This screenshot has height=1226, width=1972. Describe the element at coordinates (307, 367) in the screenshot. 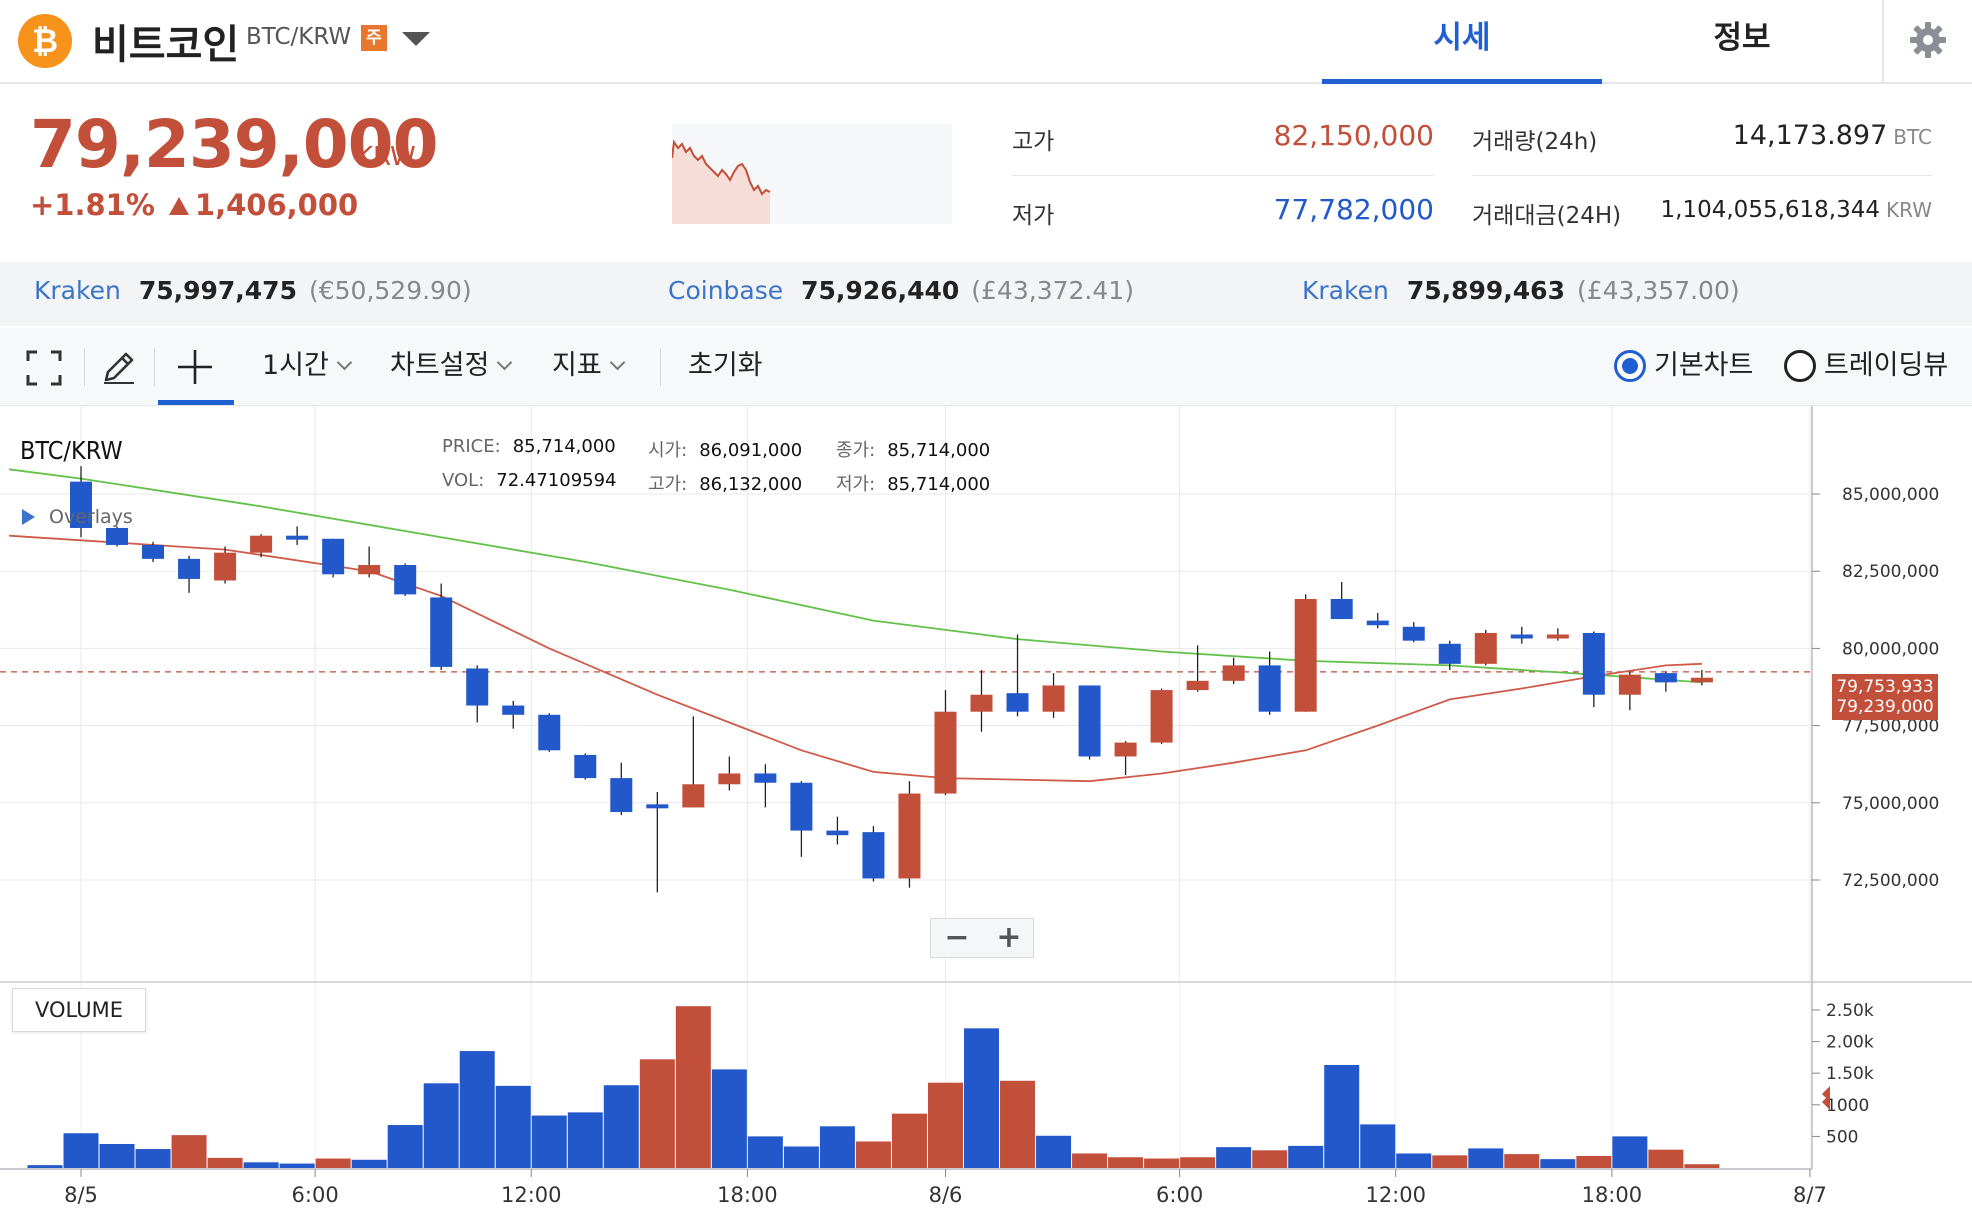

I see `interval-dropdown: 1시간` at that location.